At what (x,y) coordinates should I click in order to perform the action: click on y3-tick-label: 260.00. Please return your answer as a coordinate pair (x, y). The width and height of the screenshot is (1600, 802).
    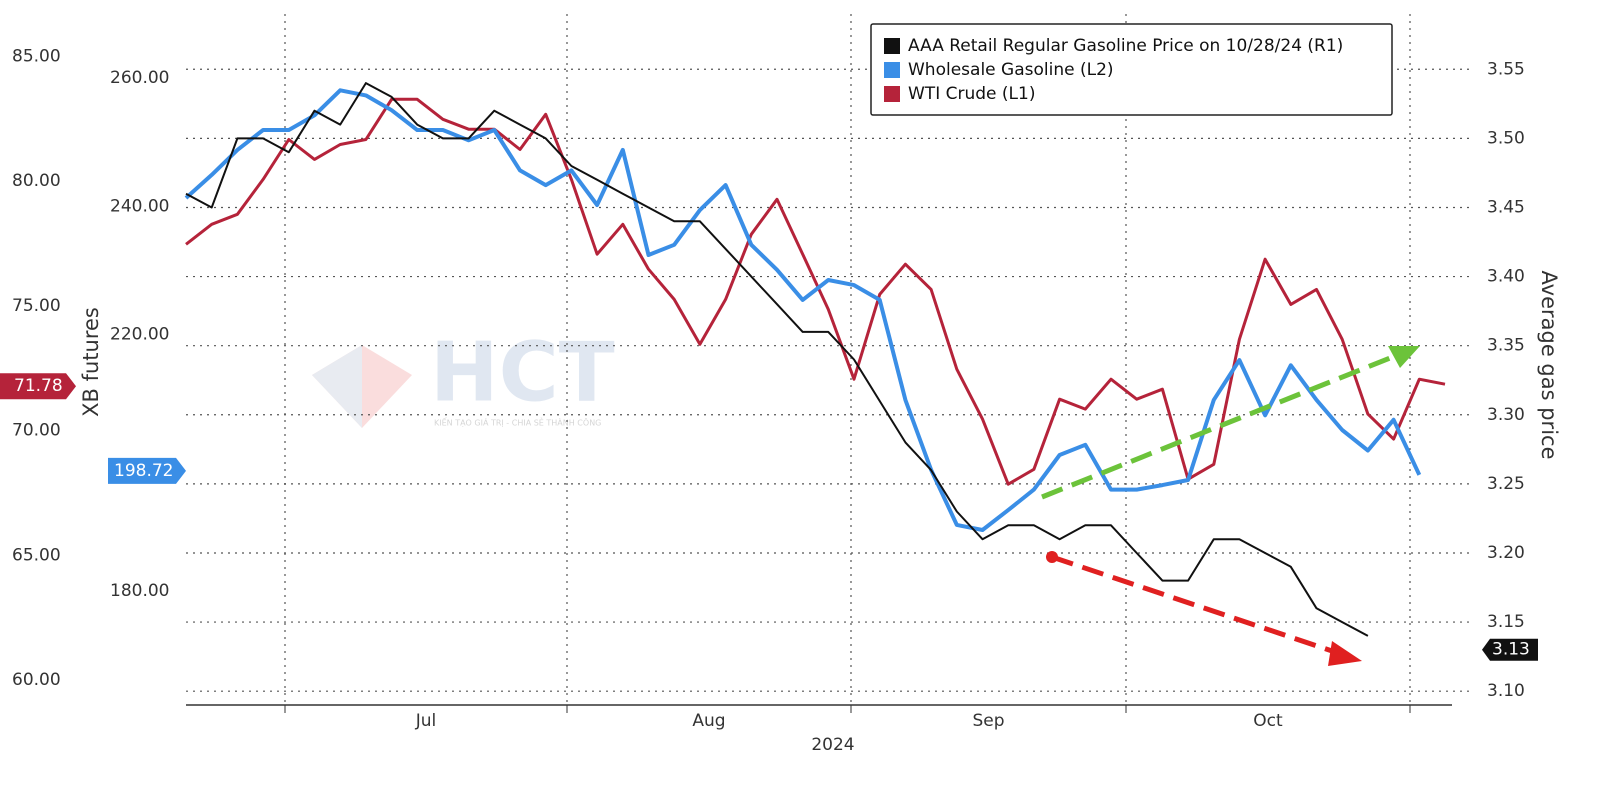
    Looking at the image, I should click on (139, 78).